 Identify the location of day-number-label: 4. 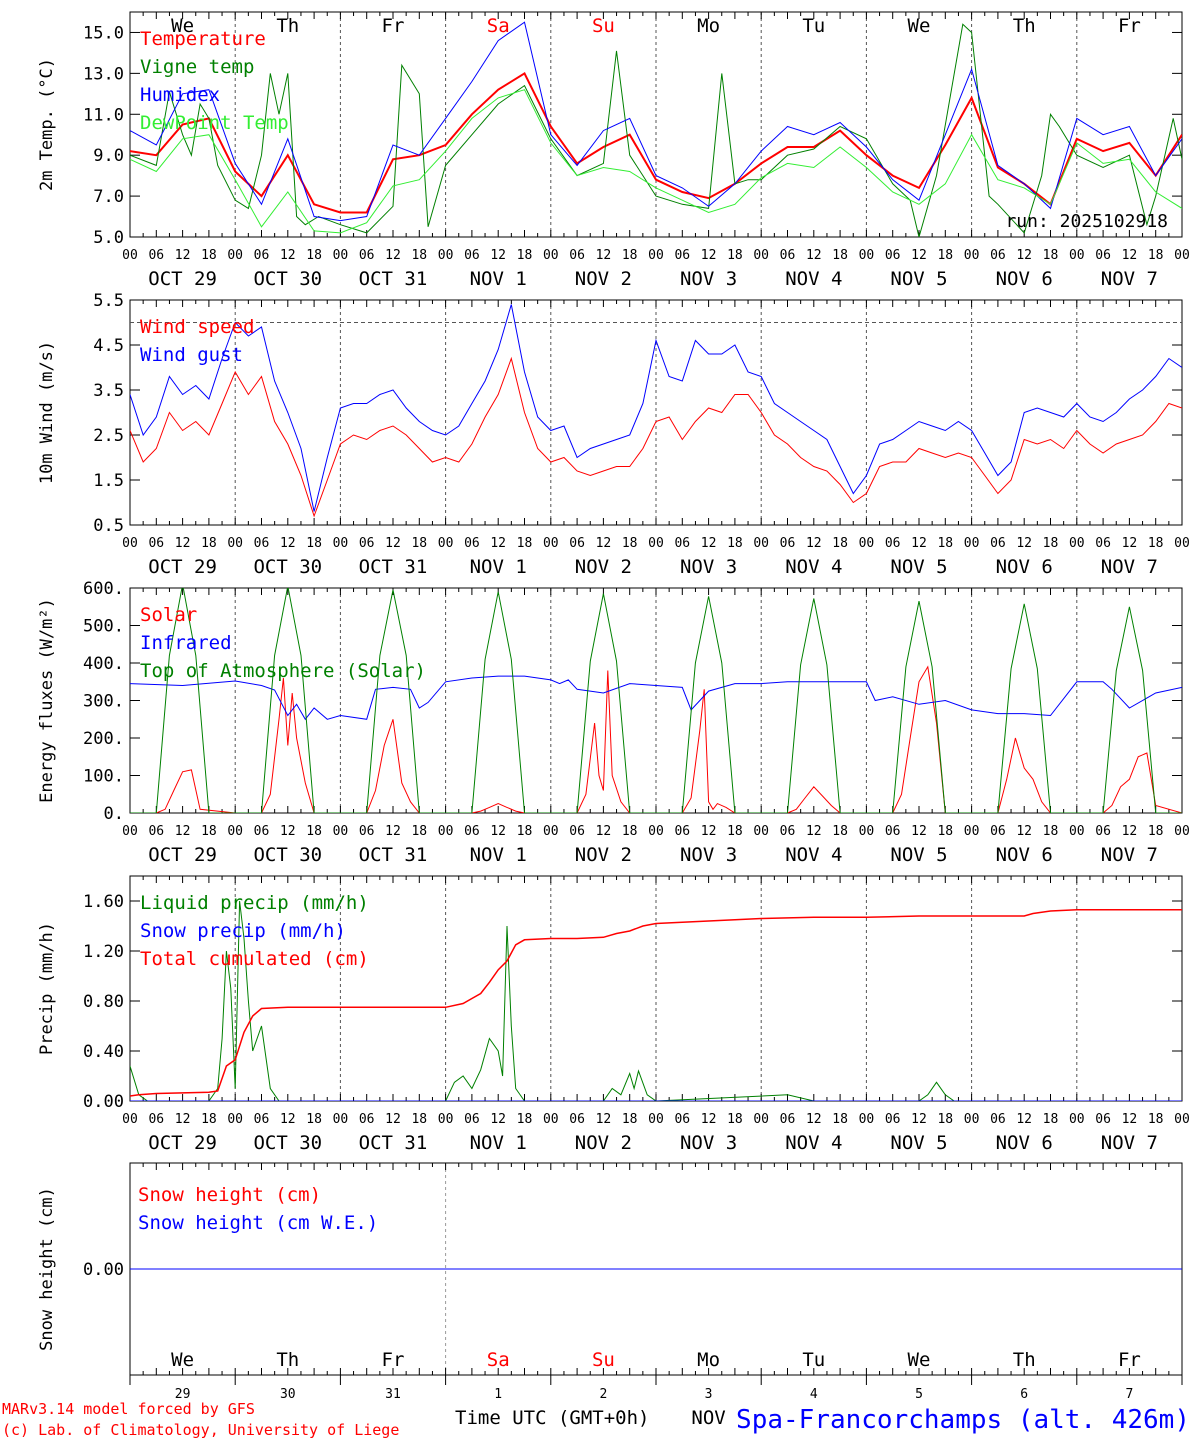
(814, 1394).